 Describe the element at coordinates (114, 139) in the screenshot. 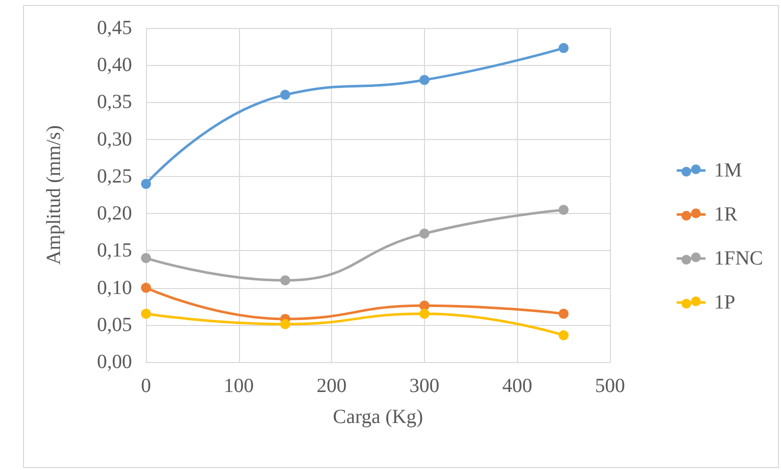

I see `y-tick-label: 0,30` at that location.